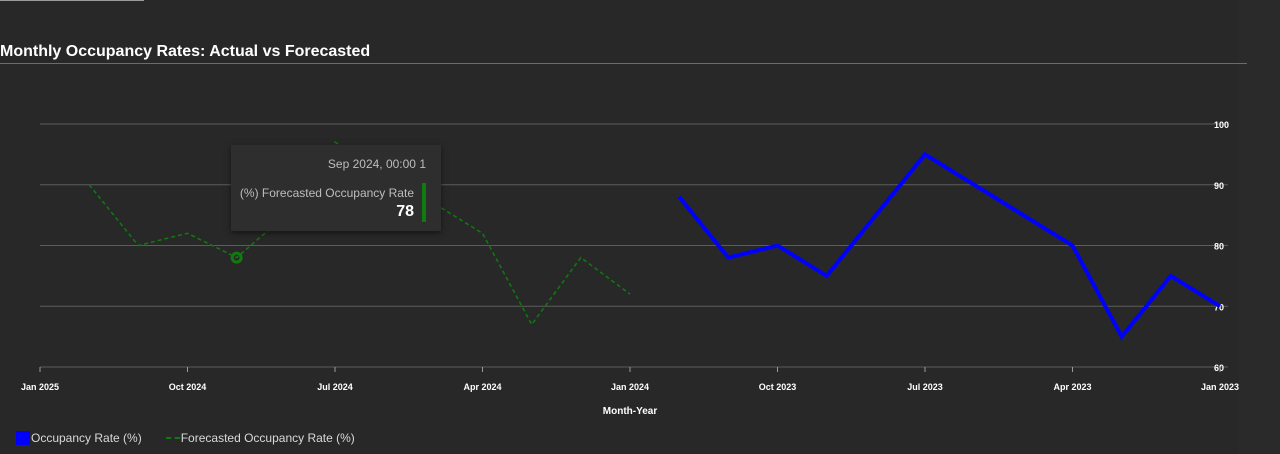  What do you see at coordinates (376, 164) in the screenshot?
I see `tooltip-date: Sep 2024, 00:00 1` at bounding box center [376, 164].